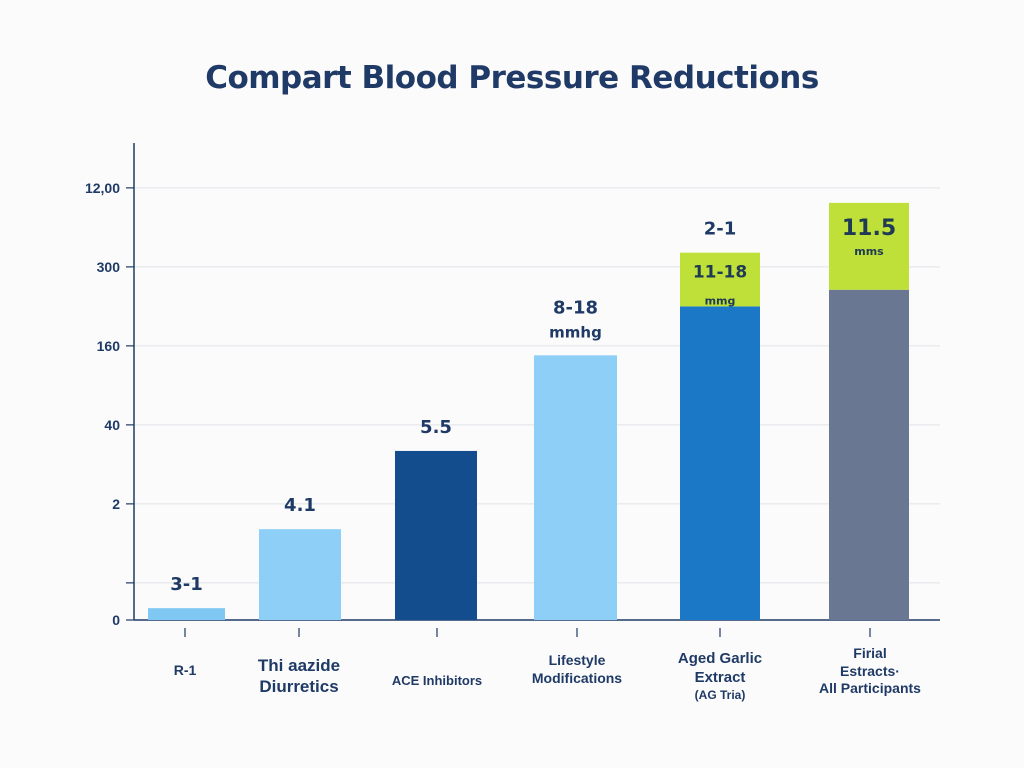 Image resolution: width=1024 pixels, height=768 pixels. I want to click on x-category-label-line: R-1, so click(185, 670).